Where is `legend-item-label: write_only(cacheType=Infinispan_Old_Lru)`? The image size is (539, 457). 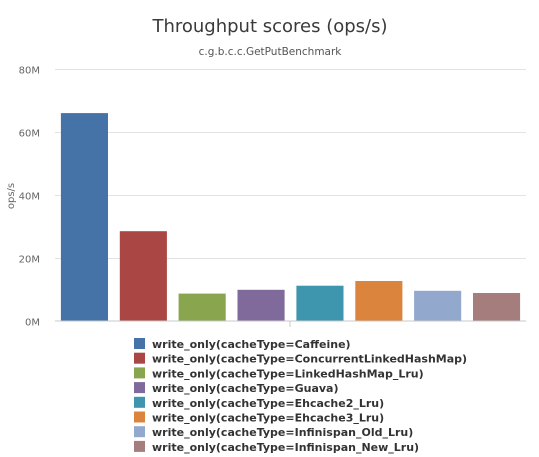
legend-item-label: write_only(cacheType=Infinispan_Old_Lru) is located at coordinates (282, 432).